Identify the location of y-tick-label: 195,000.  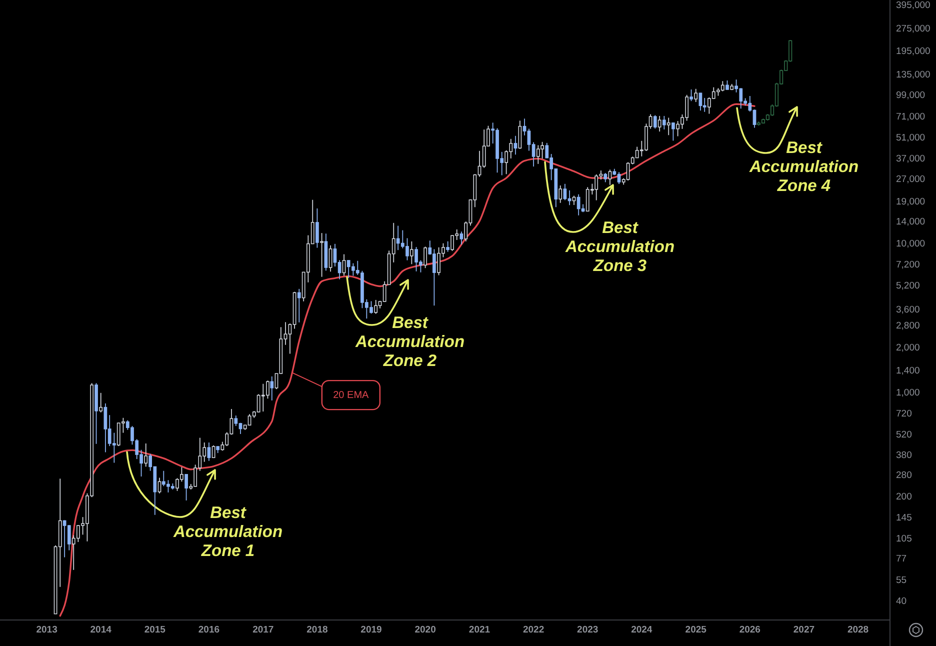
(913, 51).